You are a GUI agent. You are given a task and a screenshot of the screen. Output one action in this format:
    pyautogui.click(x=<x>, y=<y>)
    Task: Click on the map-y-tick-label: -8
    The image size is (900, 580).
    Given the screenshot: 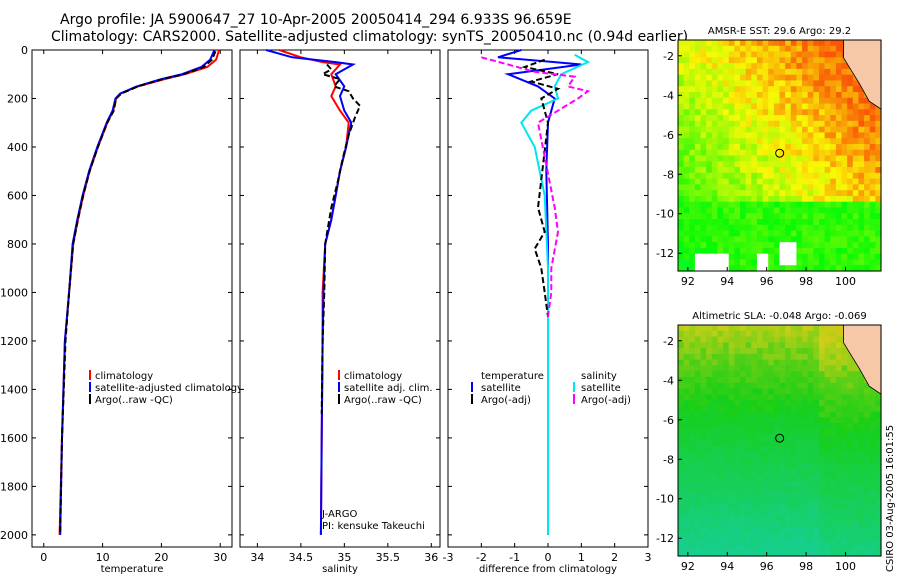 What is the action you would take?
    pyautogui.click(x=668, y=174)
    